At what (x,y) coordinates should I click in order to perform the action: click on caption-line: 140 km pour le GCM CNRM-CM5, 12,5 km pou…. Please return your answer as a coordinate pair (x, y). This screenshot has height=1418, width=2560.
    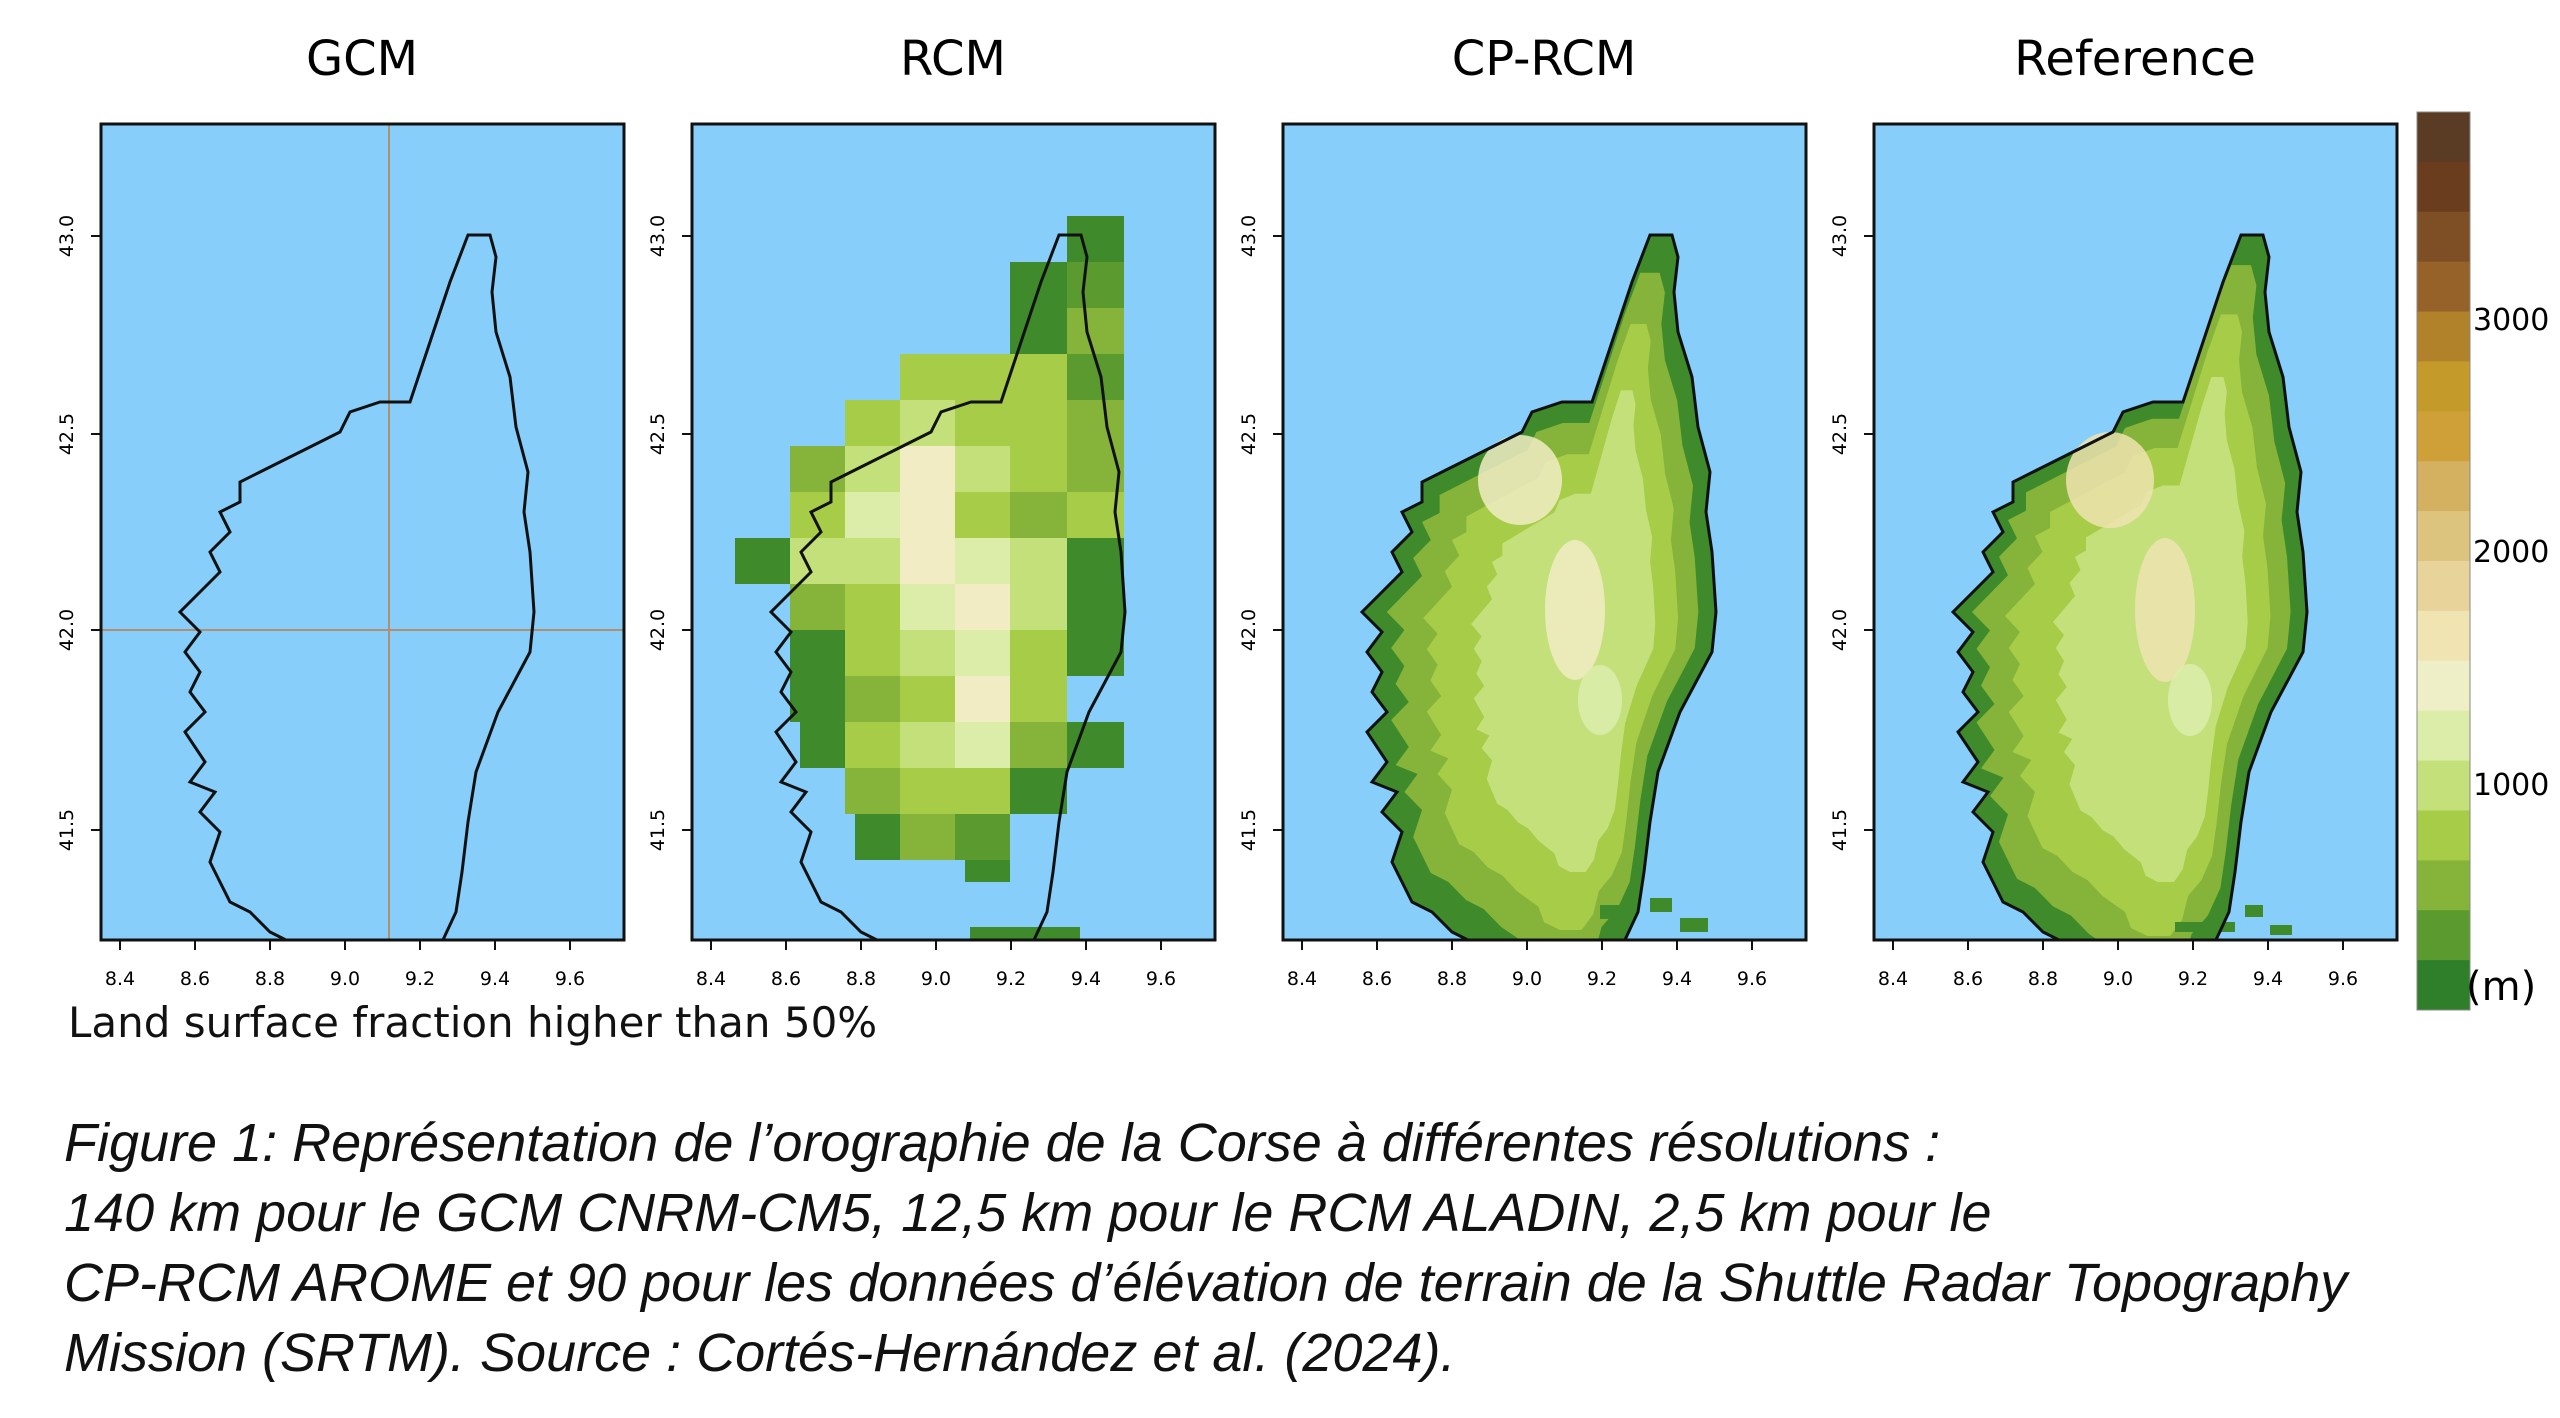
    Looking at the image, I should click on (1028, 1213).